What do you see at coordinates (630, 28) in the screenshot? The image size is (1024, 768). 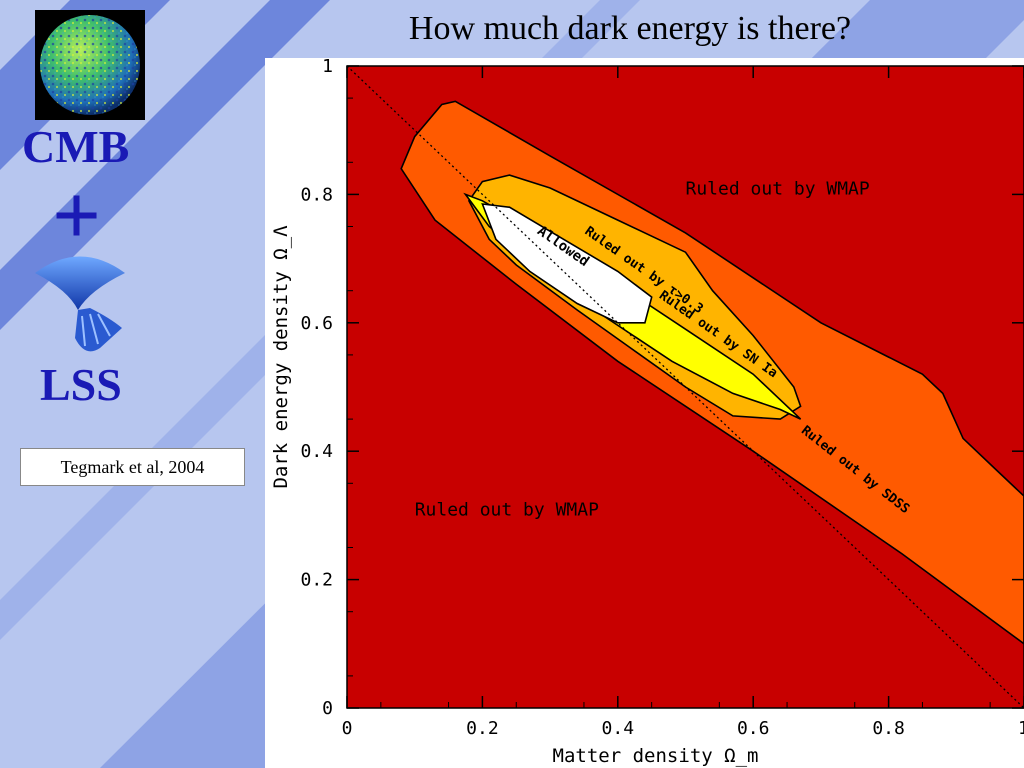 I see `slide-title: How much dark energy is there?` at bounding box center [630, 28].